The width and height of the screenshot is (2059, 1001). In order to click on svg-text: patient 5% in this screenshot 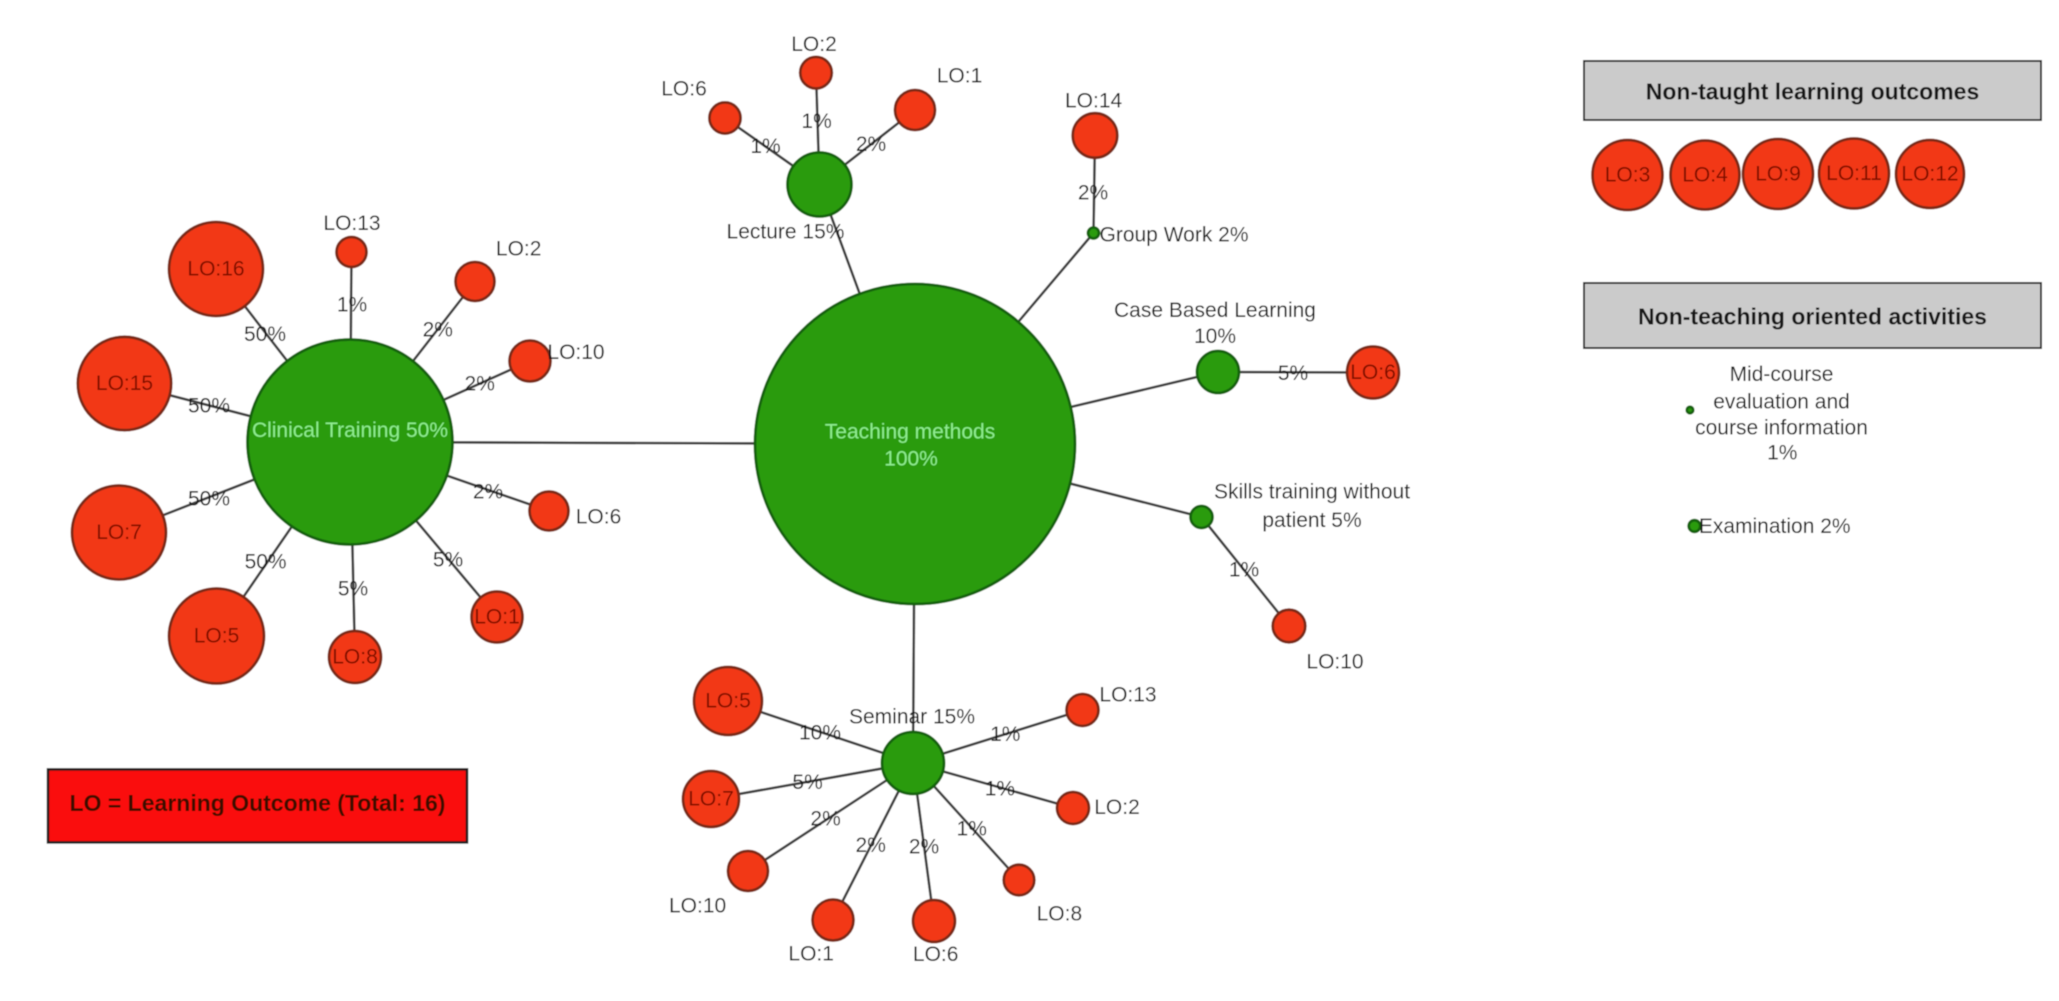, I will do `click(1311, 520)`.